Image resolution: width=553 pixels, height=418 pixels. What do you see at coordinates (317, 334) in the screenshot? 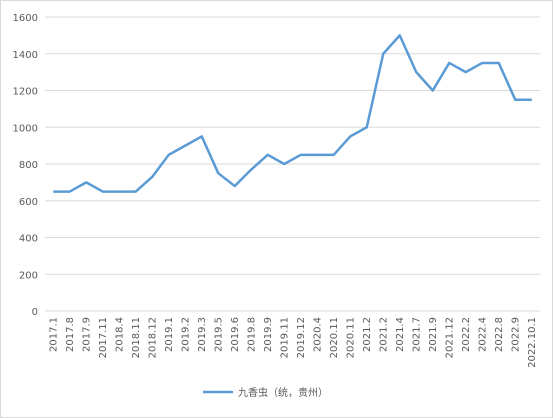
I see `x-tick-label: 2020.4` at bounding box center [317, 334].